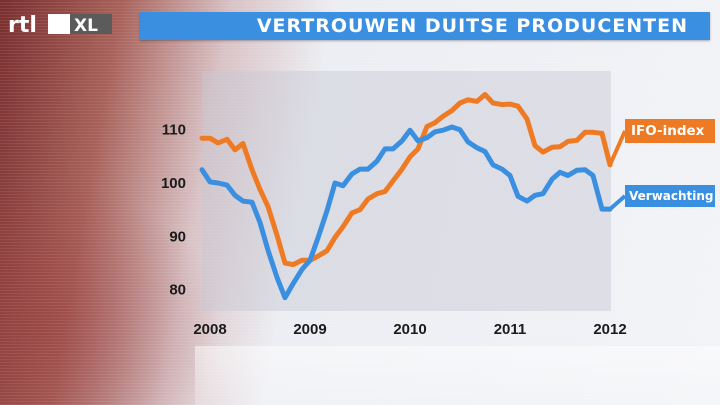 Image resolution: width=720 pixels, height=405 pixels. I want to click on y-axis-ticks: 80 90 100 110, so click(173, 210).